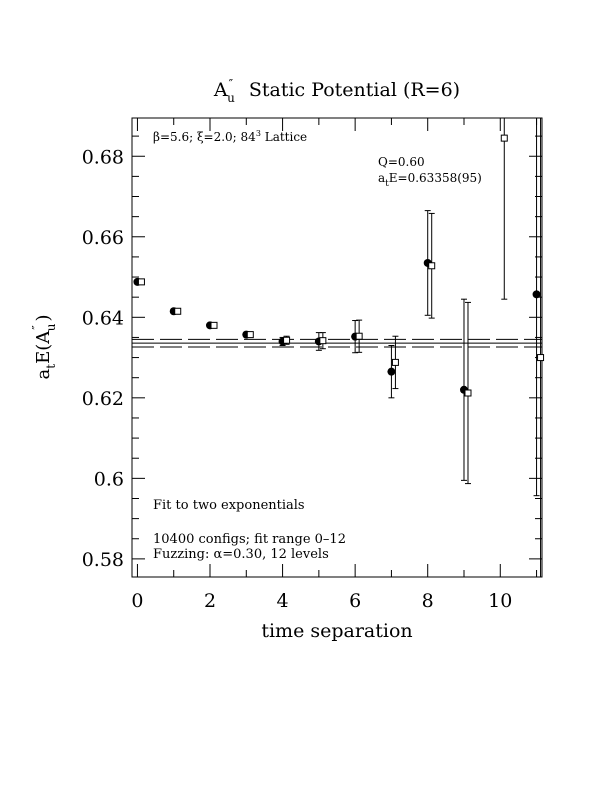  I want to click on x-tick-label: 2, so click(210, 601).